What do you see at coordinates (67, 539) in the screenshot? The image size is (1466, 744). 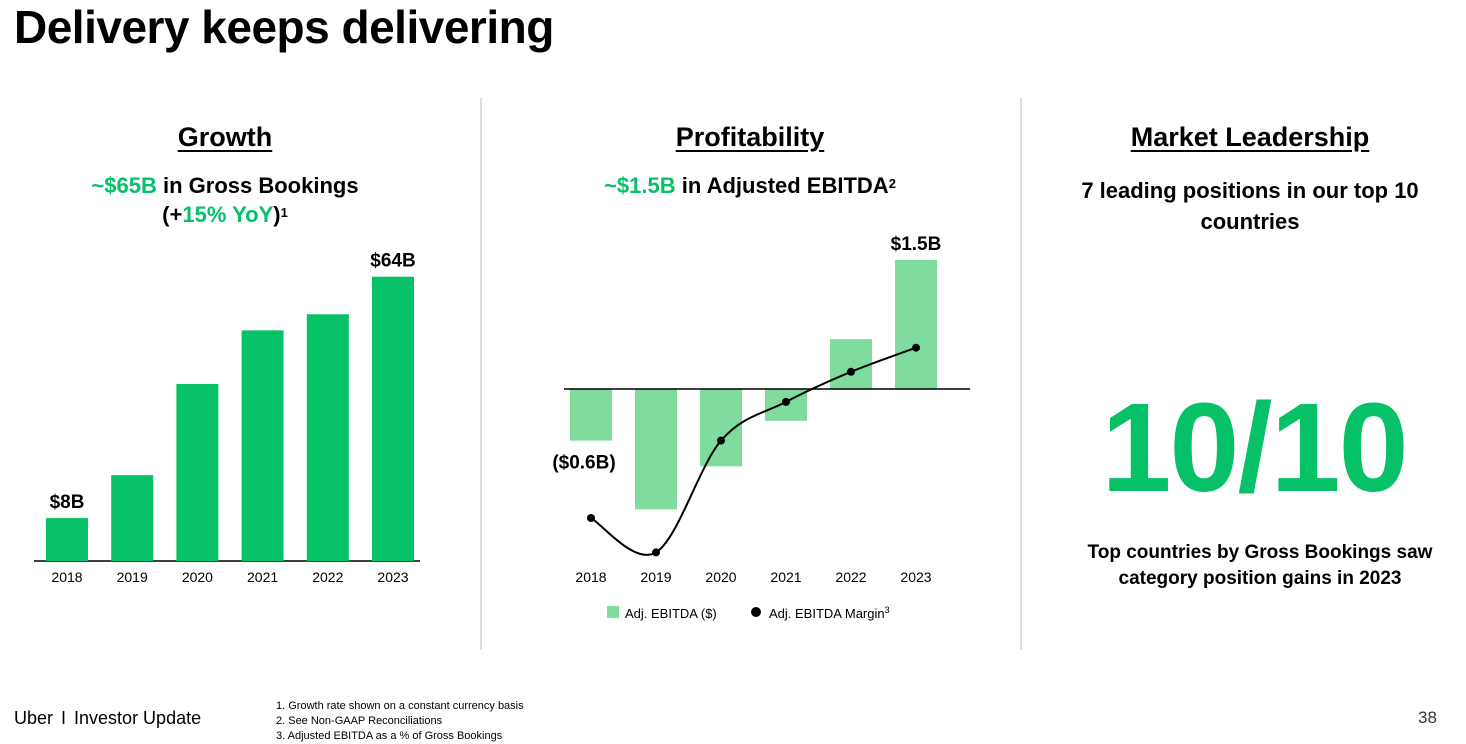 I see `growth-bar-2018` at bounding box center [67, 539].